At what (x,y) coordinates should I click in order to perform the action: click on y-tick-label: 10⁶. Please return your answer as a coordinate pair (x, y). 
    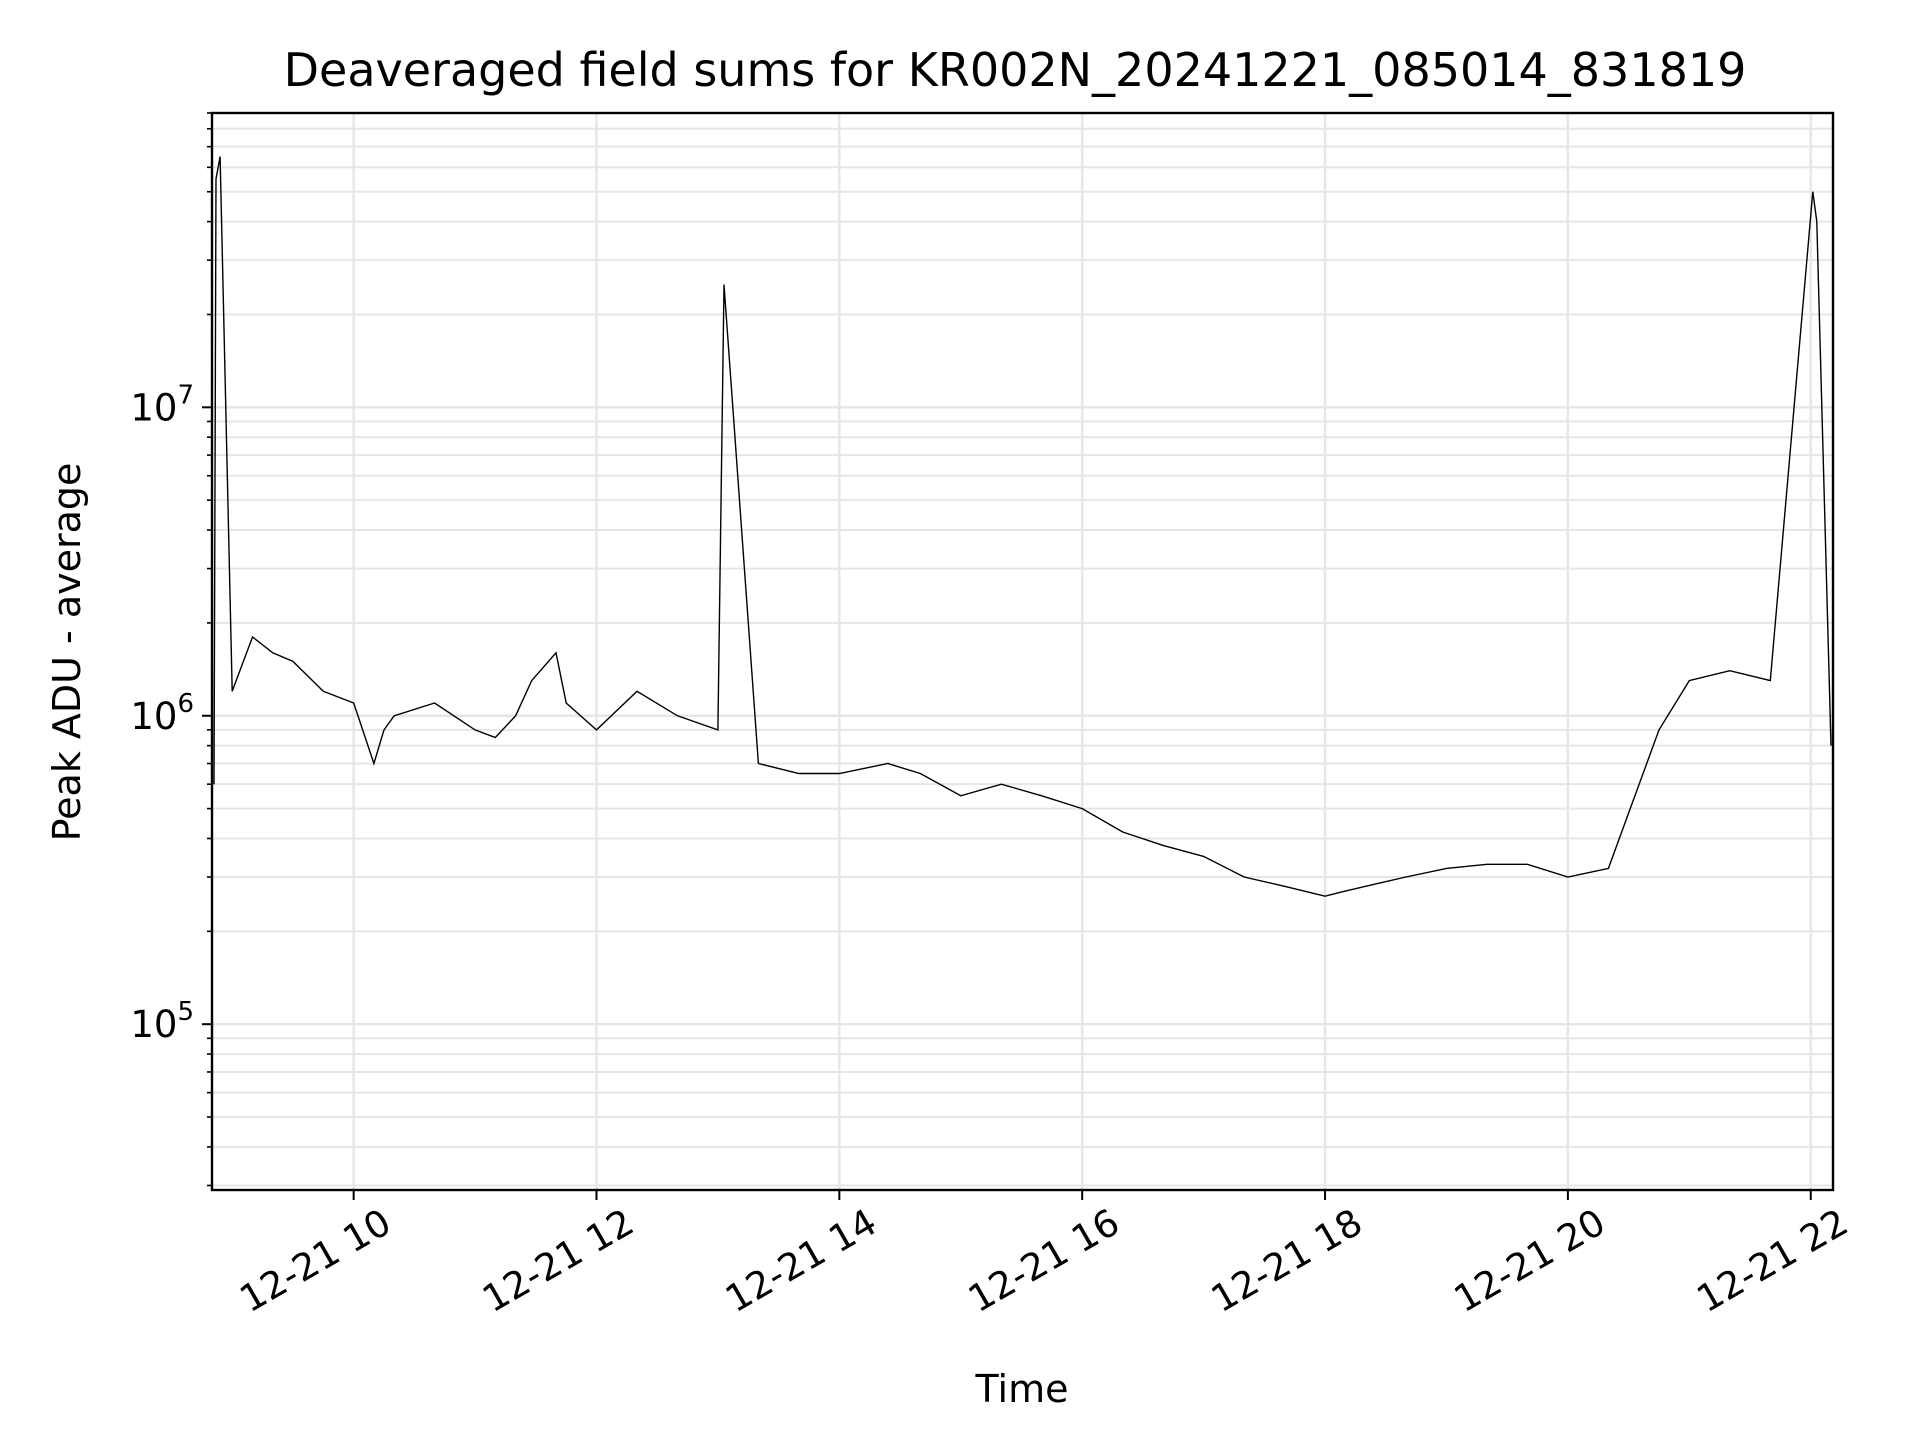
    Looking at the image, I should click on (162, 713).